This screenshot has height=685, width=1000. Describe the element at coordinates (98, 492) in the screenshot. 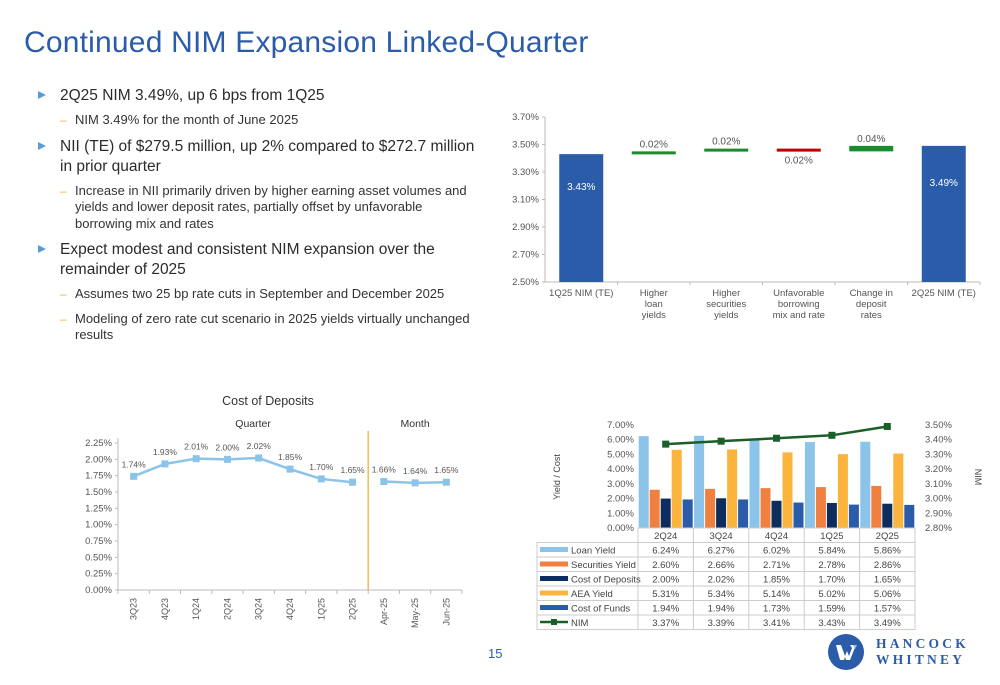

I see `y-tick-label: 1.50%` at that location.